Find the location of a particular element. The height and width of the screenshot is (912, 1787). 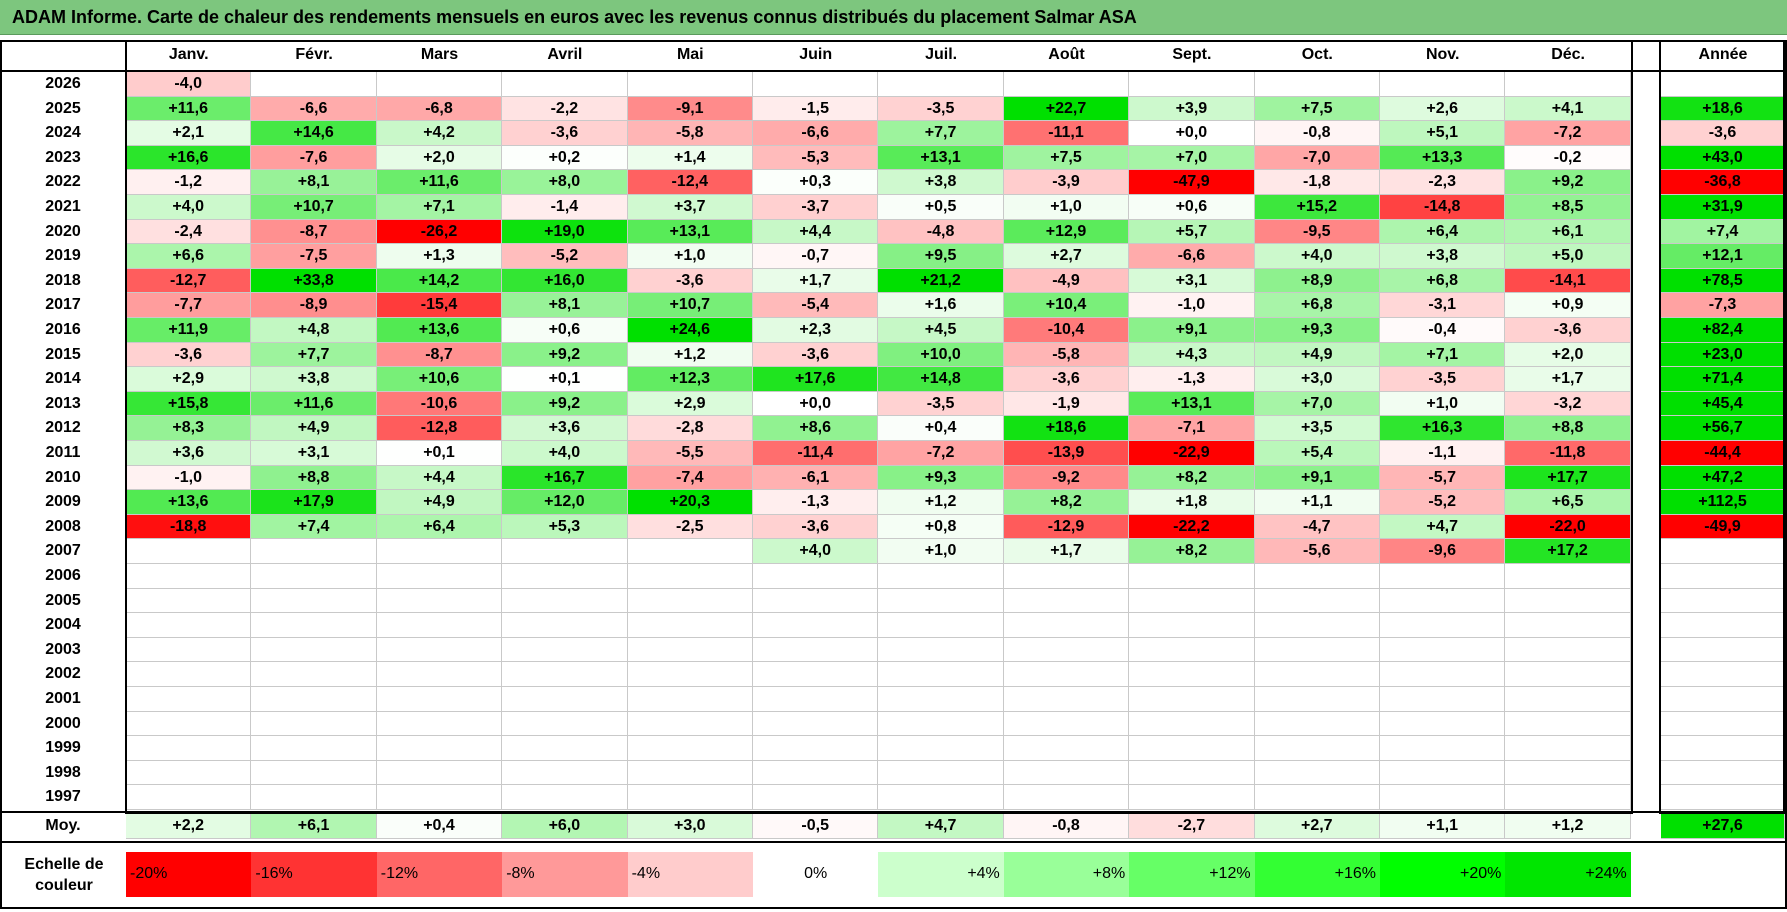

heatmap-cell: -7,0 is located at coordinates (1317, 158).